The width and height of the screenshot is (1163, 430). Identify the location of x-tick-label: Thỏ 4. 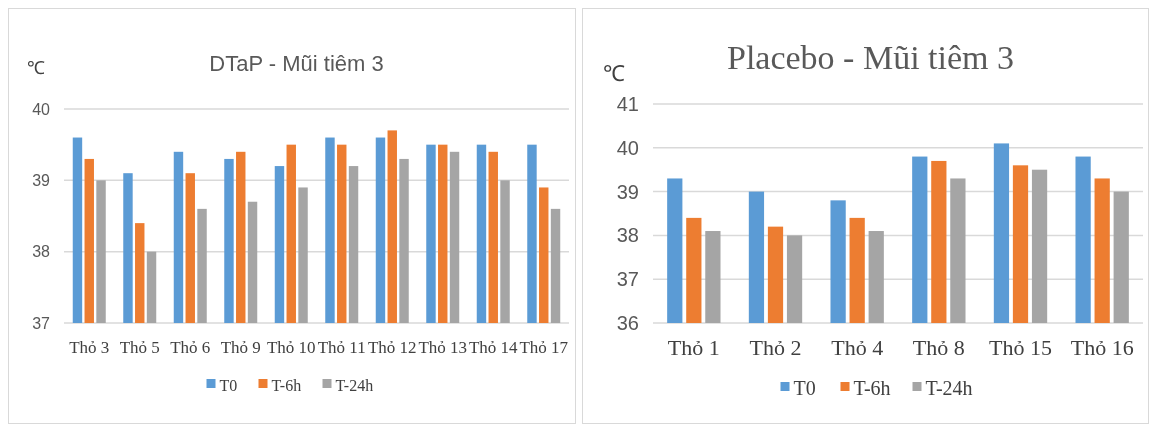
(856, 347).